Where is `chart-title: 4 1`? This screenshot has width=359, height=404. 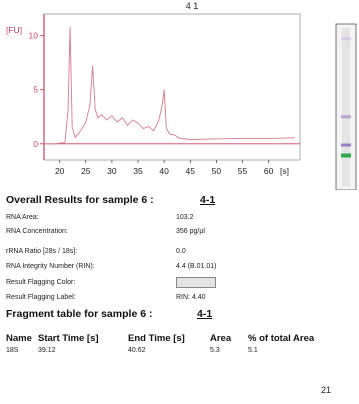 chart-title: 4 1 is located at coordinates (192, 6).